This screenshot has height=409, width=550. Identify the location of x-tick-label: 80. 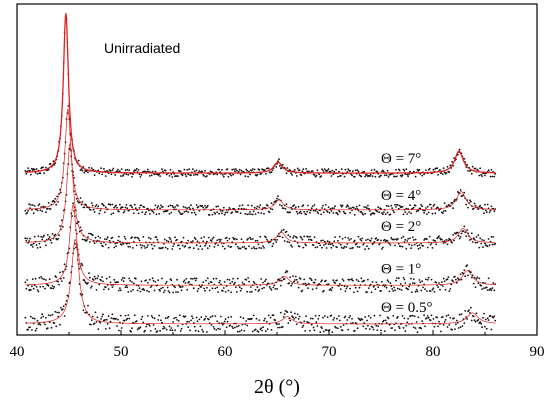
(433, 352).